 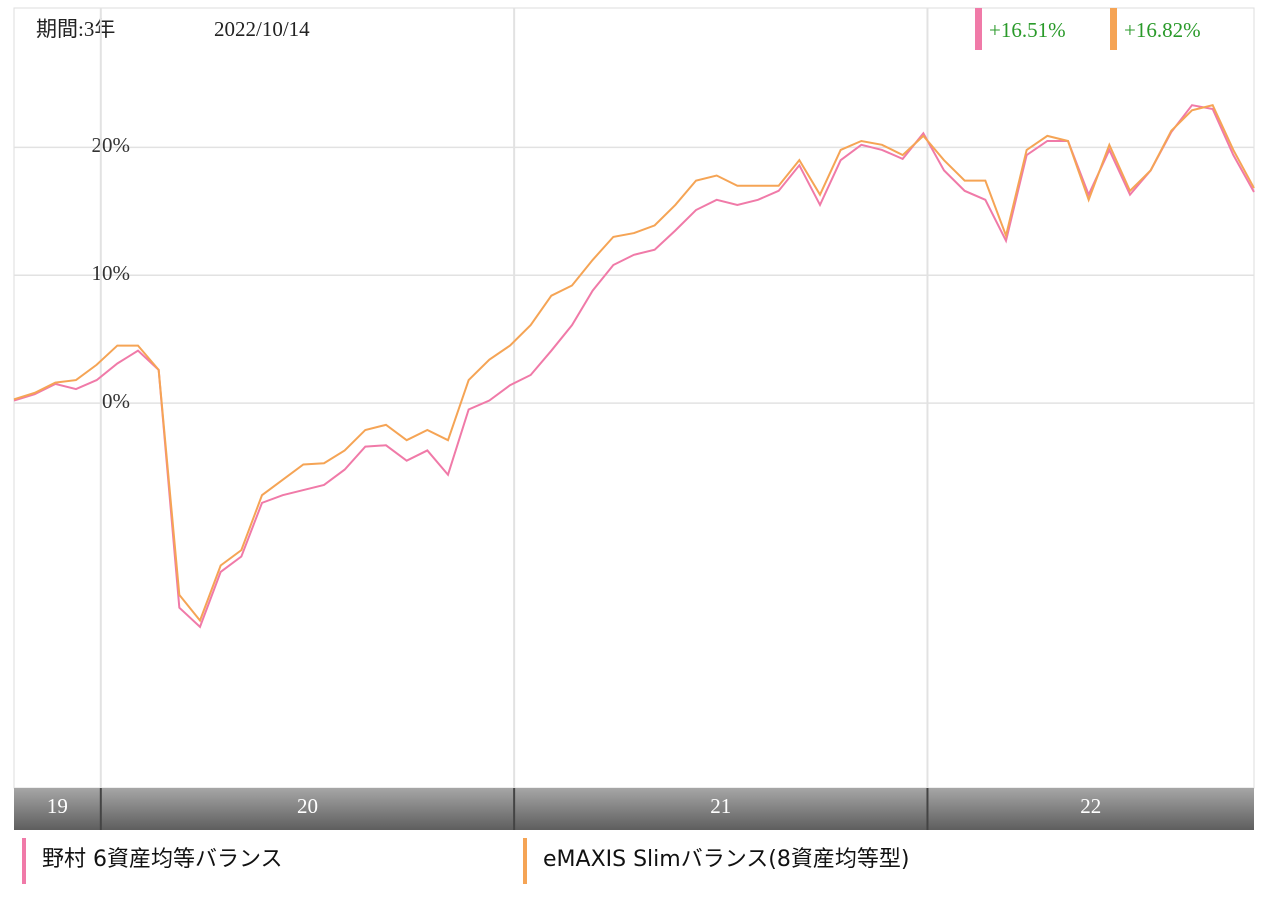 What do you see at coordinates (726, 859) in the screenshot?
I see `legend-label: eMAXIS Slimバランス(8資産均等型)` at bounding box center [726, 859].